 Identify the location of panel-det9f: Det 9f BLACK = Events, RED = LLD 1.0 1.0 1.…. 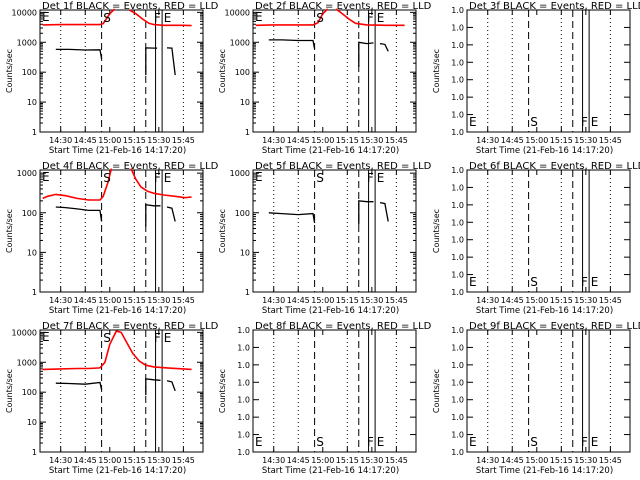
(536, 398).